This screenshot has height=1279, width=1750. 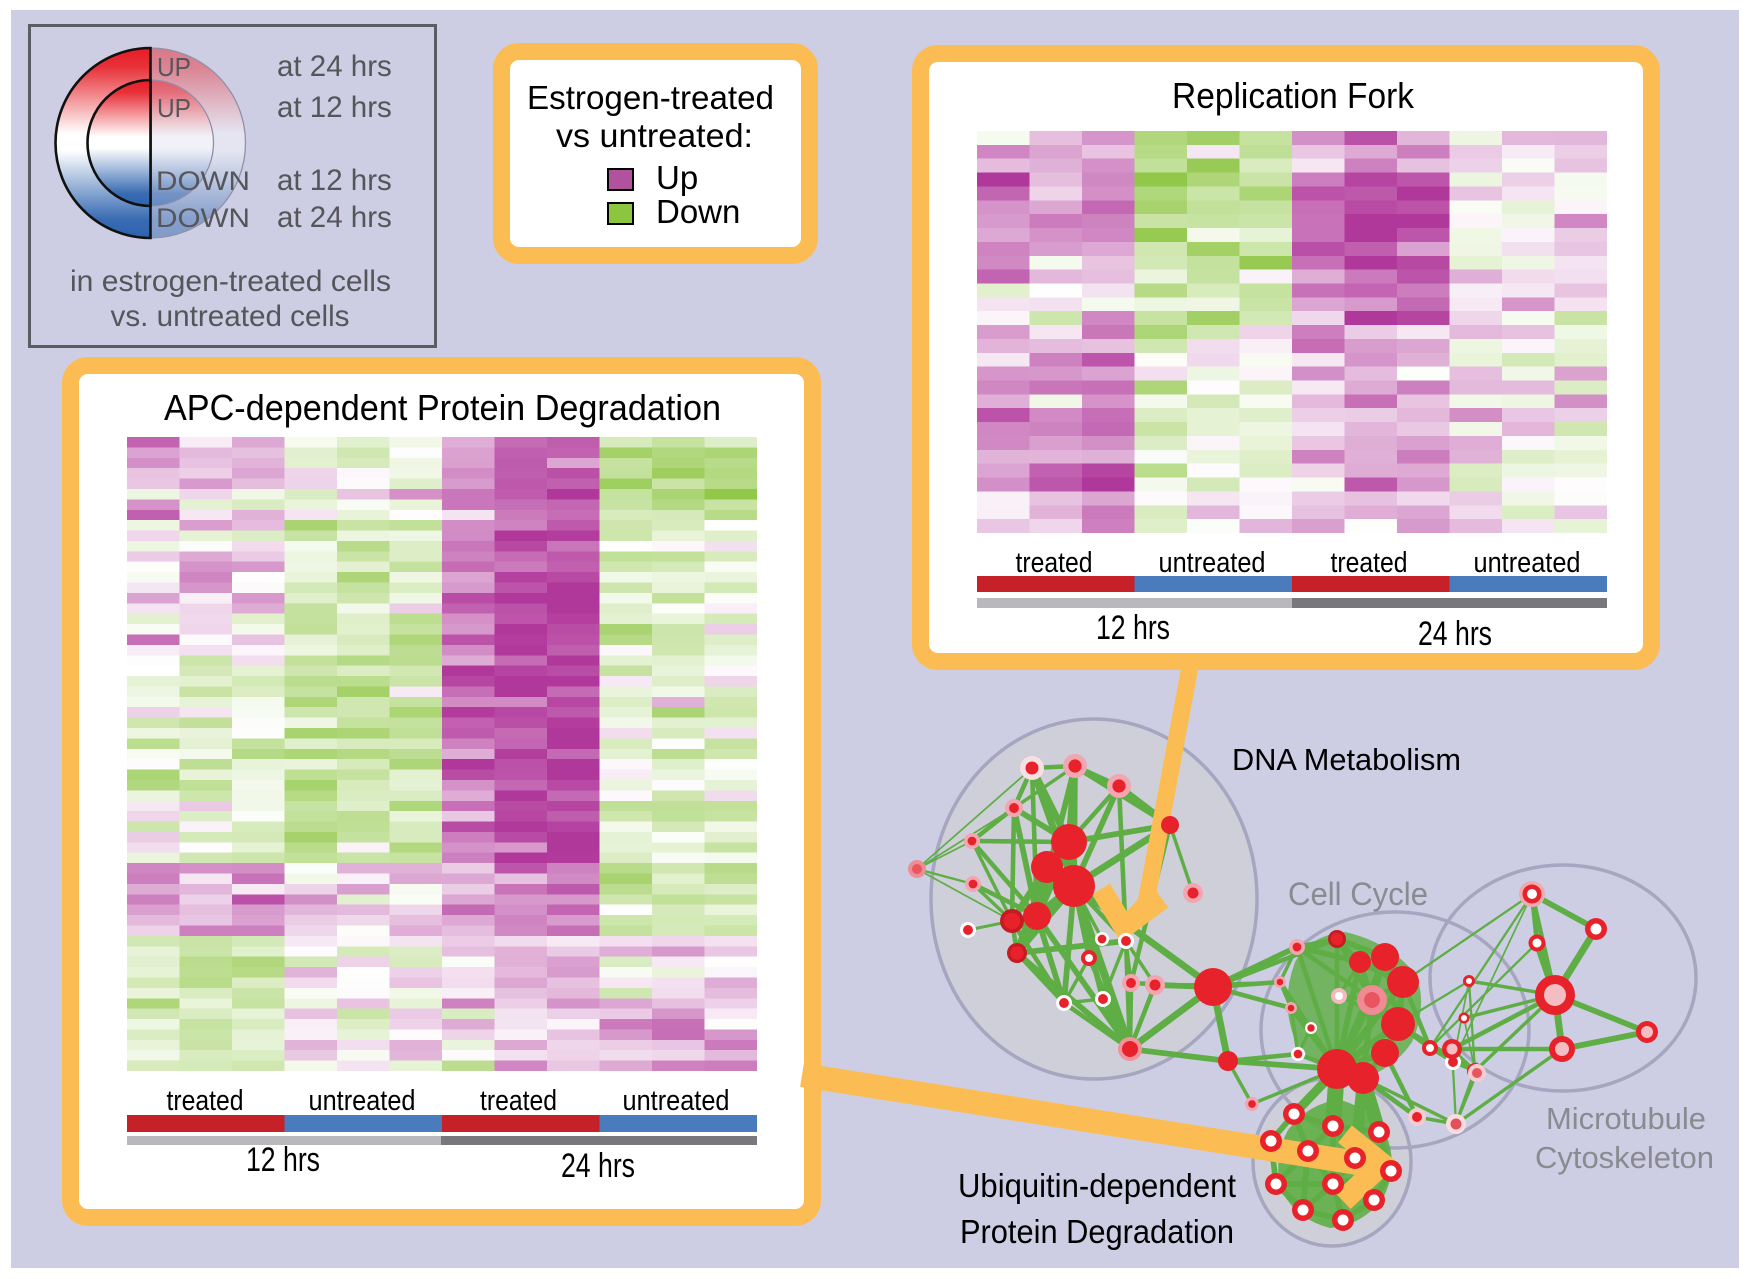 What do you see at coordinates (1097, 1185) in the screenshot?
I see `svg-text: Ubiquitin-dependent` at bounding box center [1097, 1185].